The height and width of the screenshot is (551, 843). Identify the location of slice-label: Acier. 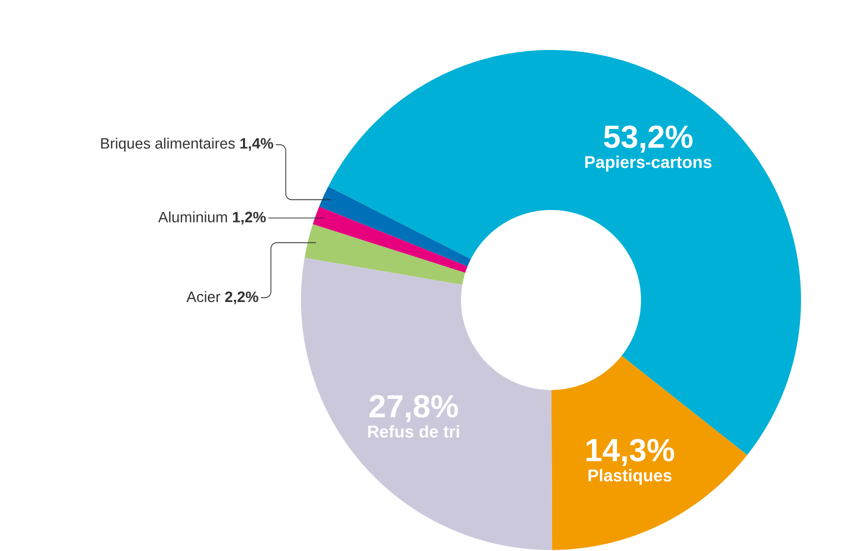
(203, 296).